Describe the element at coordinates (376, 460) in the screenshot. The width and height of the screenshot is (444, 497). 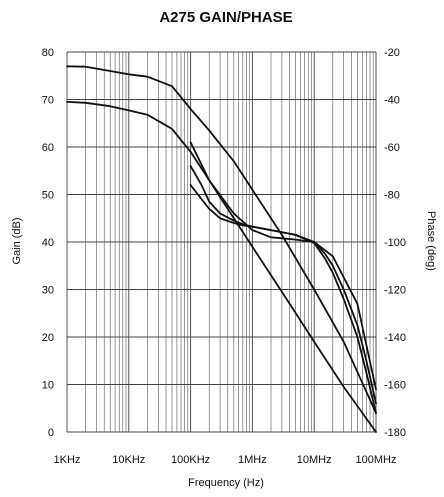
I see `x-tick-label: 100MHz` at that location.